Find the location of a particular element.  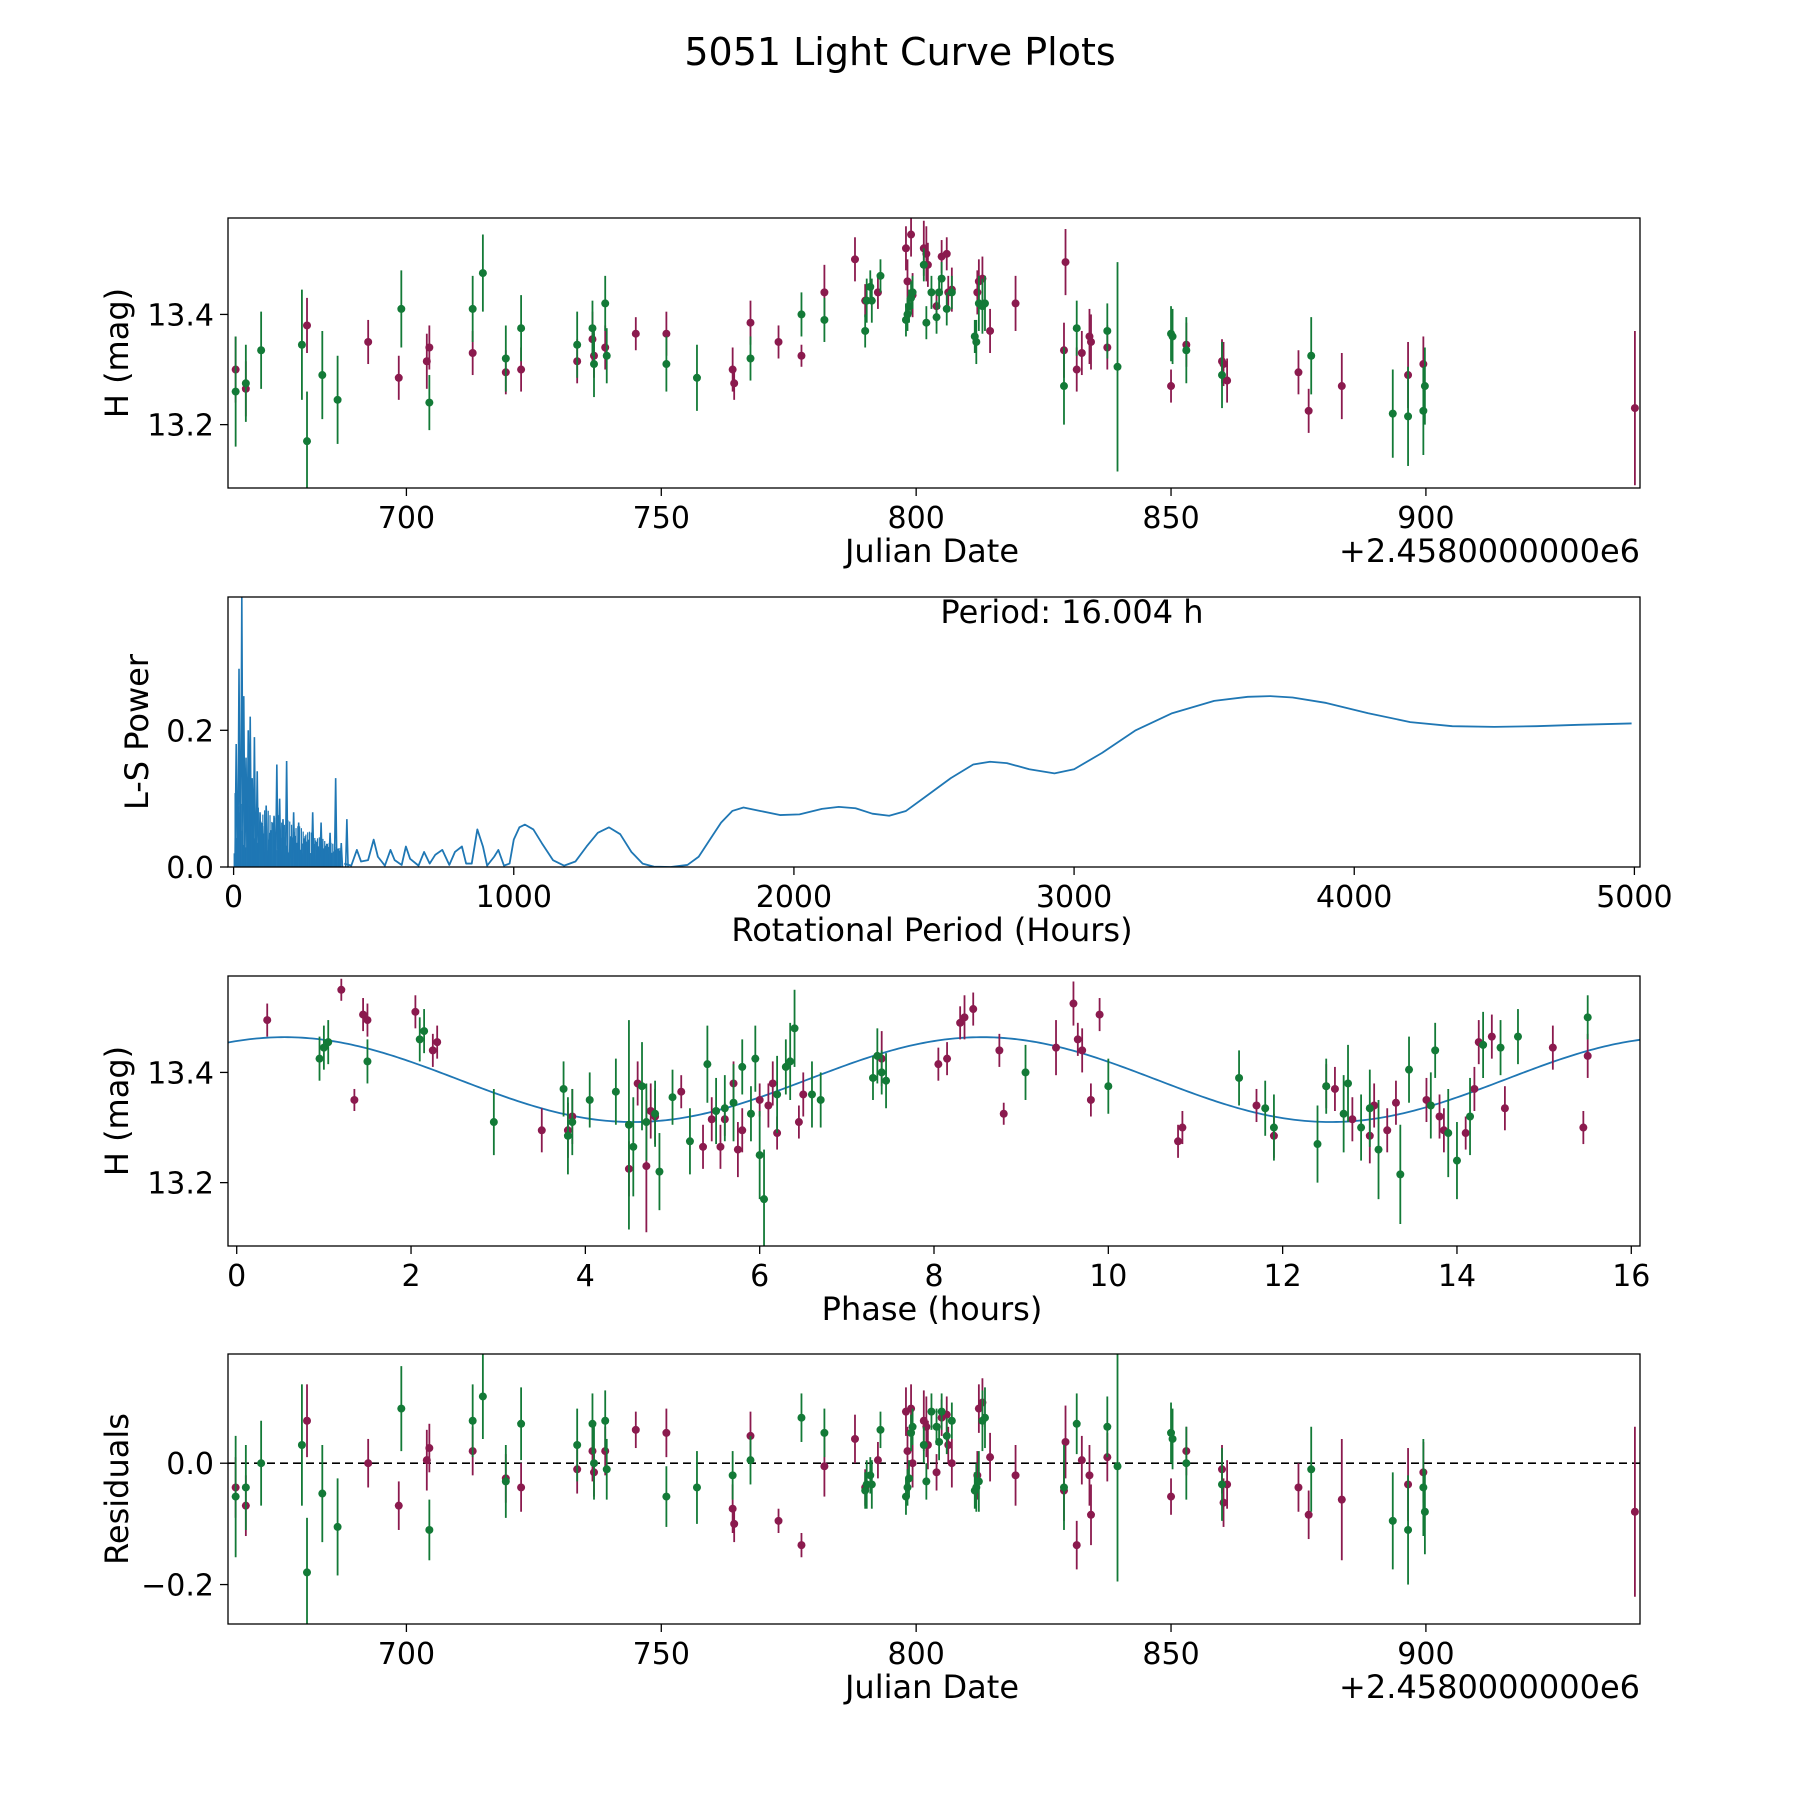

period-annotation: Period: 16.004 h is located at coordinates (1071, 612).